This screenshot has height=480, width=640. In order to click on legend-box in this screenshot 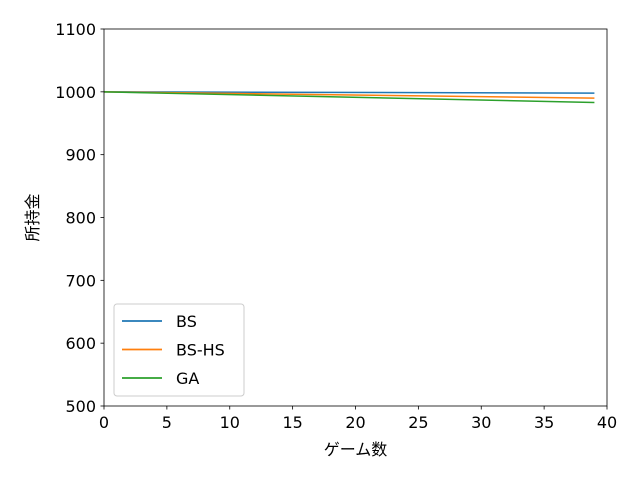, I will do `click(179, 350)`.